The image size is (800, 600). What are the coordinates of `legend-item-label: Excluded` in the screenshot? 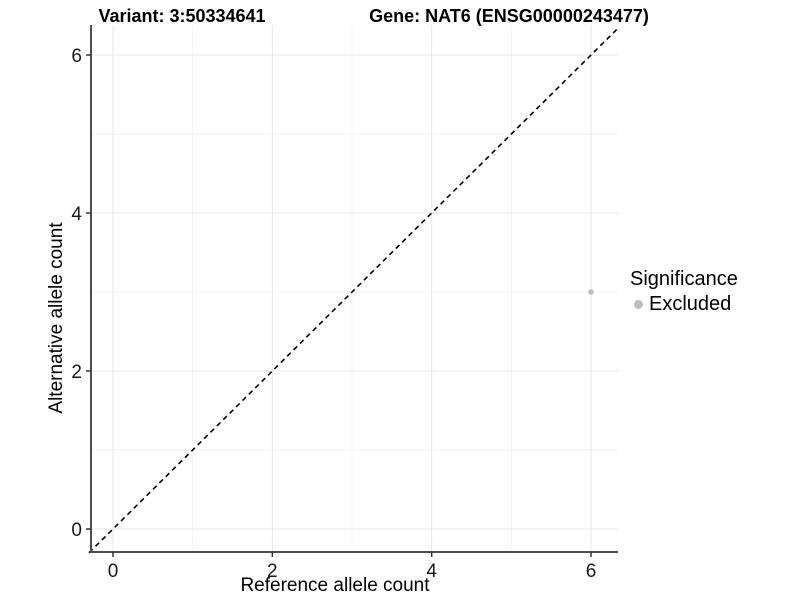 It's located at (690, 304).